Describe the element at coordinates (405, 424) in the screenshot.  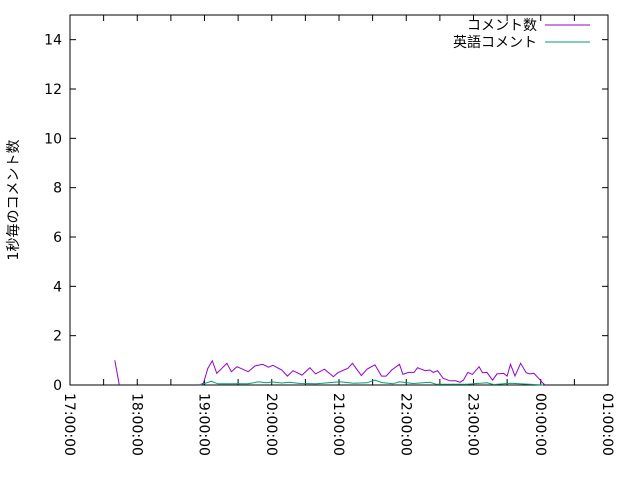
I see `x-tick-label: 22:00:00` at that location.